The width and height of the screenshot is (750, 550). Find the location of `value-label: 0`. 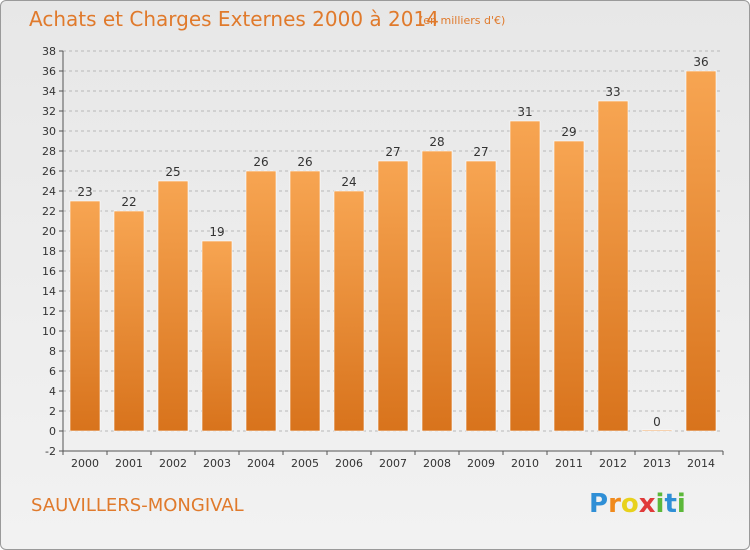

value-label: 0 is located at coordinates (657, 422).